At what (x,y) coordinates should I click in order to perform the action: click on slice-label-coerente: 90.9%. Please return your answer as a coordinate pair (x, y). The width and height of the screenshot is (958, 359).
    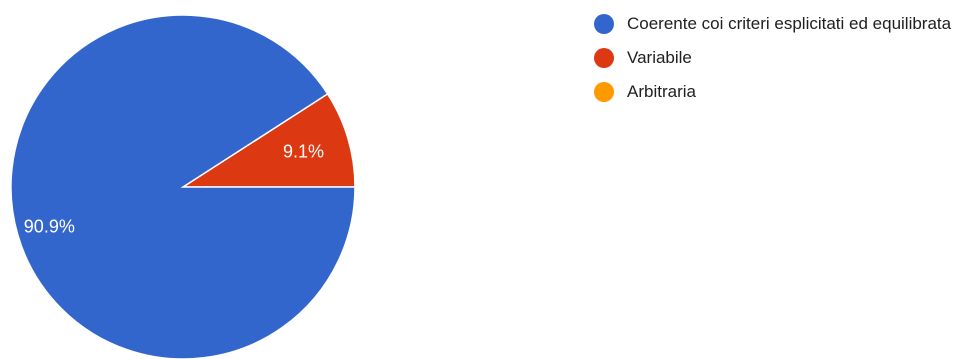
    Looking at the image, I should click on (49, 226).